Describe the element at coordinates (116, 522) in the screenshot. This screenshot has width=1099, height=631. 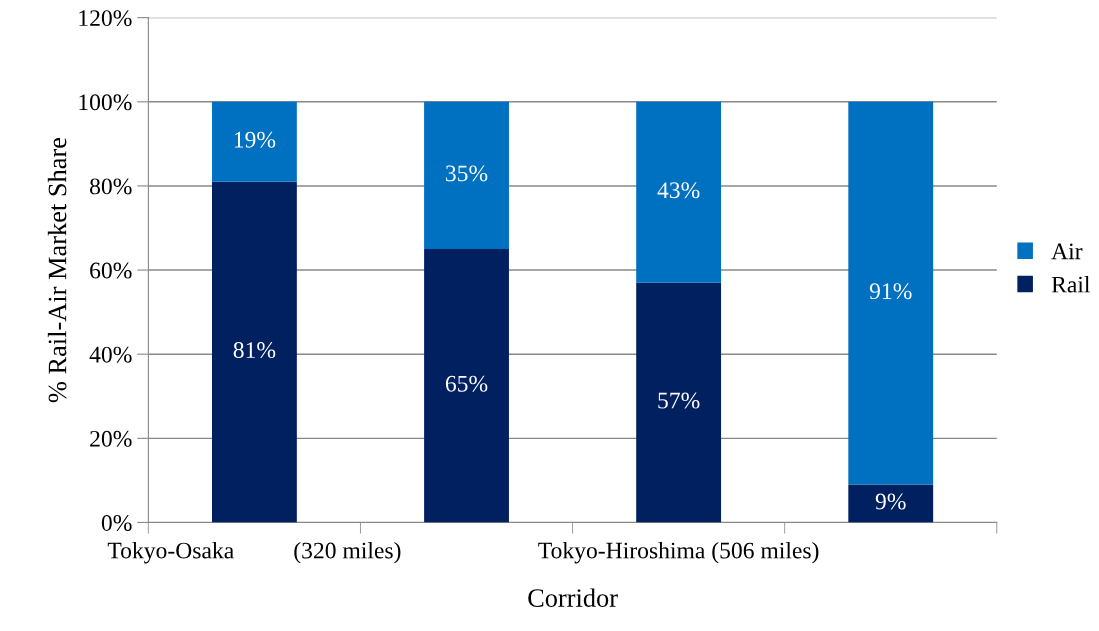
I see `y-tick-label: 0%` at that location.